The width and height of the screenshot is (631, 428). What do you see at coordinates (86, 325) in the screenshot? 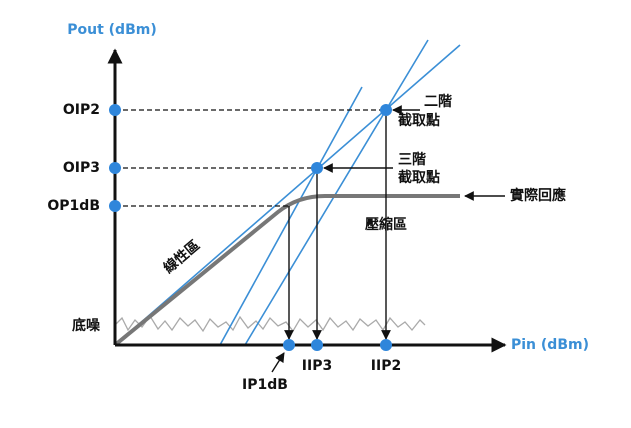
I see `y-marker: 底噪` at bounding box center [86, 325].